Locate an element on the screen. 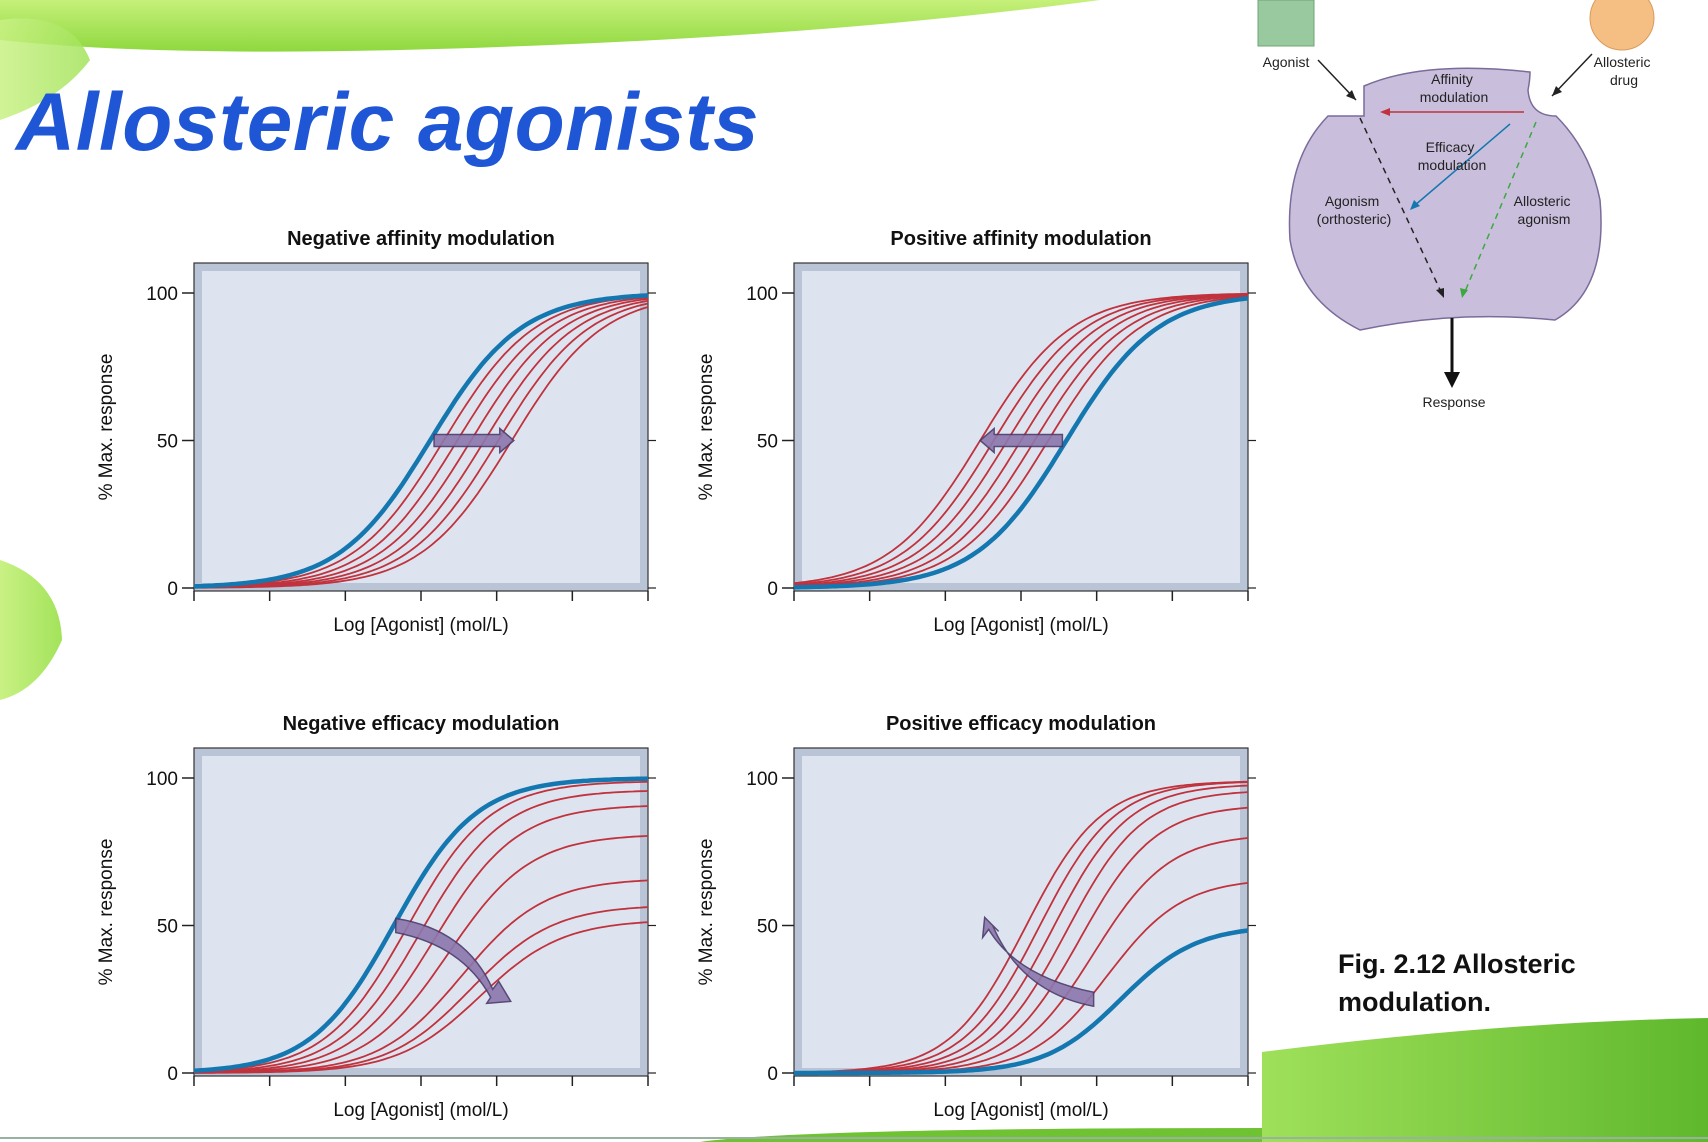  shift-left-arrow-icon is located at coordinates (1021, 440).